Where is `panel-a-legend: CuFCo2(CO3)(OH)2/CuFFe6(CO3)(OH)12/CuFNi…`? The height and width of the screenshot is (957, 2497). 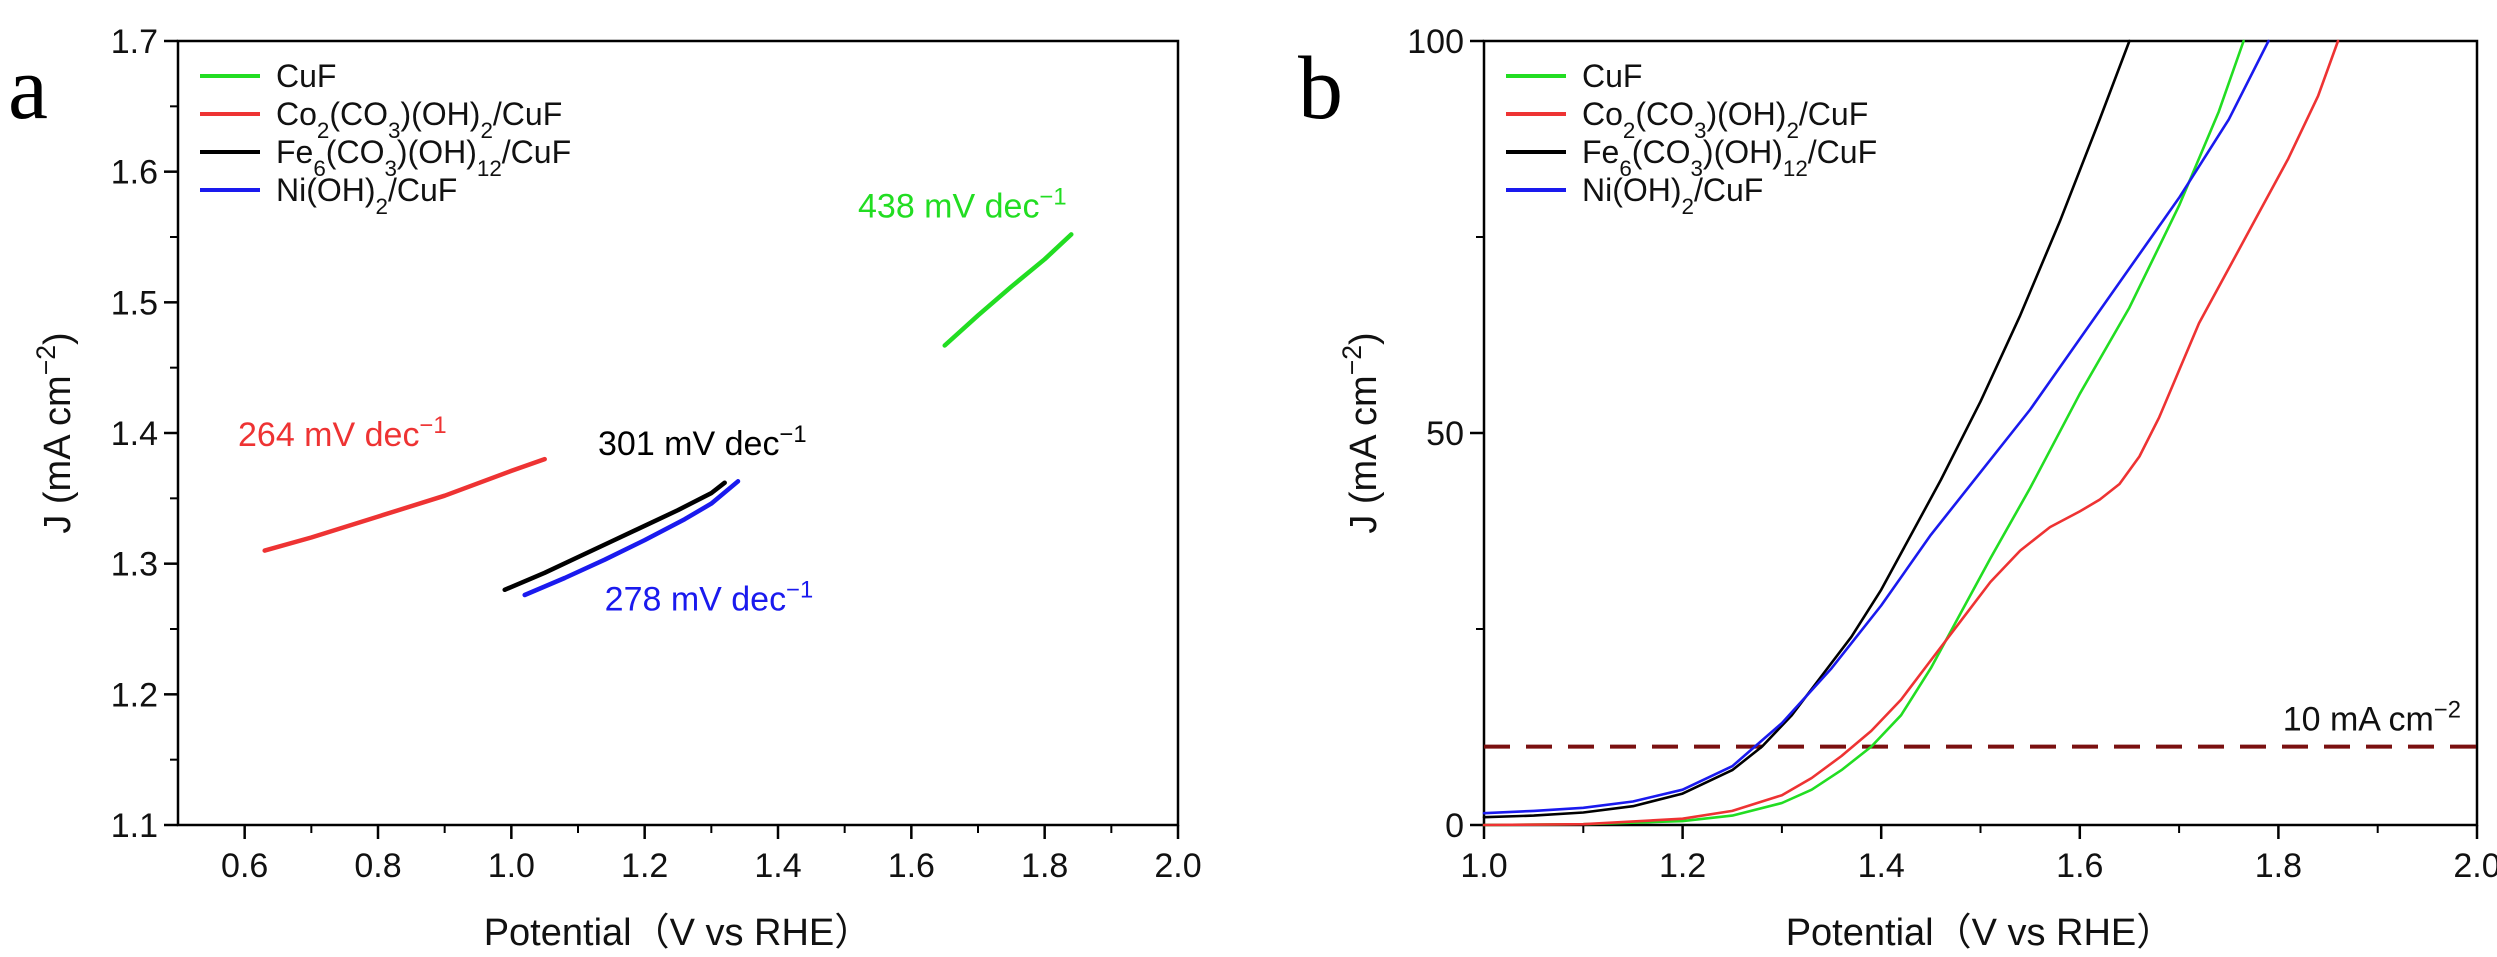 panel-a-legend: CuFCo2(CO3)(OH)2/CuFFe6(CO3)(OH)12/CuFNi… is located at coordinates (385, 138).